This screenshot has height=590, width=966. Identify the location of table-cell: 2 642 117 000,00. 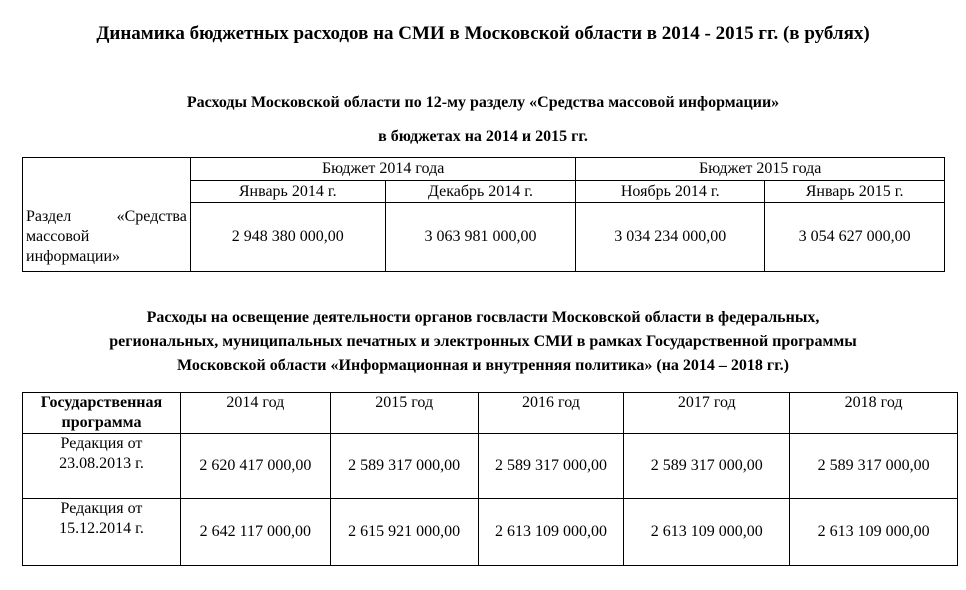
(255, 532).